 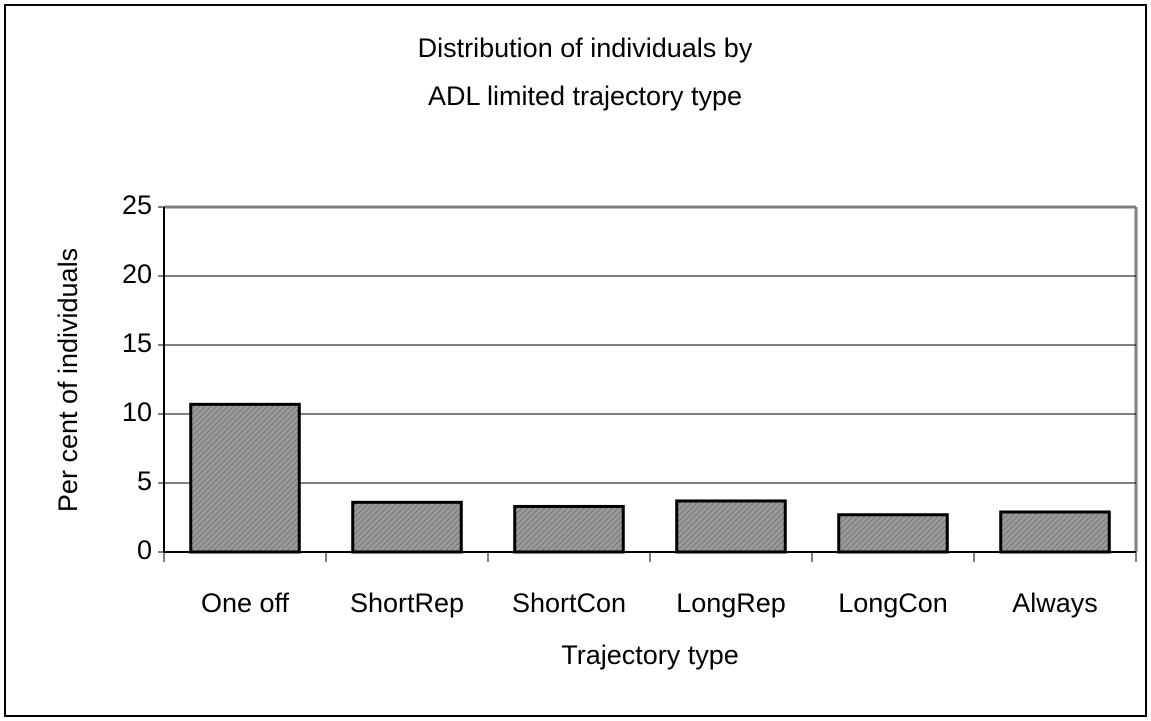 What do you see at coordinates (731, 603) in the screenshot?
I see `x-tick-label: LongRep` at bounding box center [731, 603].